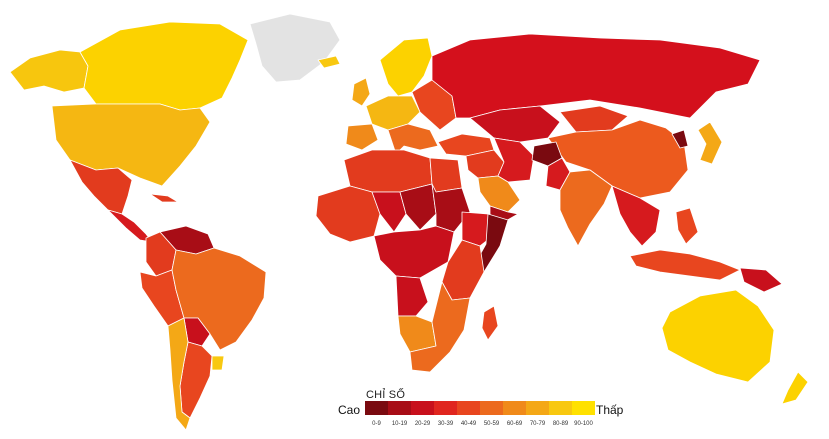 The image size is (829, 439). Describe the element at coordinates (49, 71) in the screenshot. I see `region-alaska` at that location.